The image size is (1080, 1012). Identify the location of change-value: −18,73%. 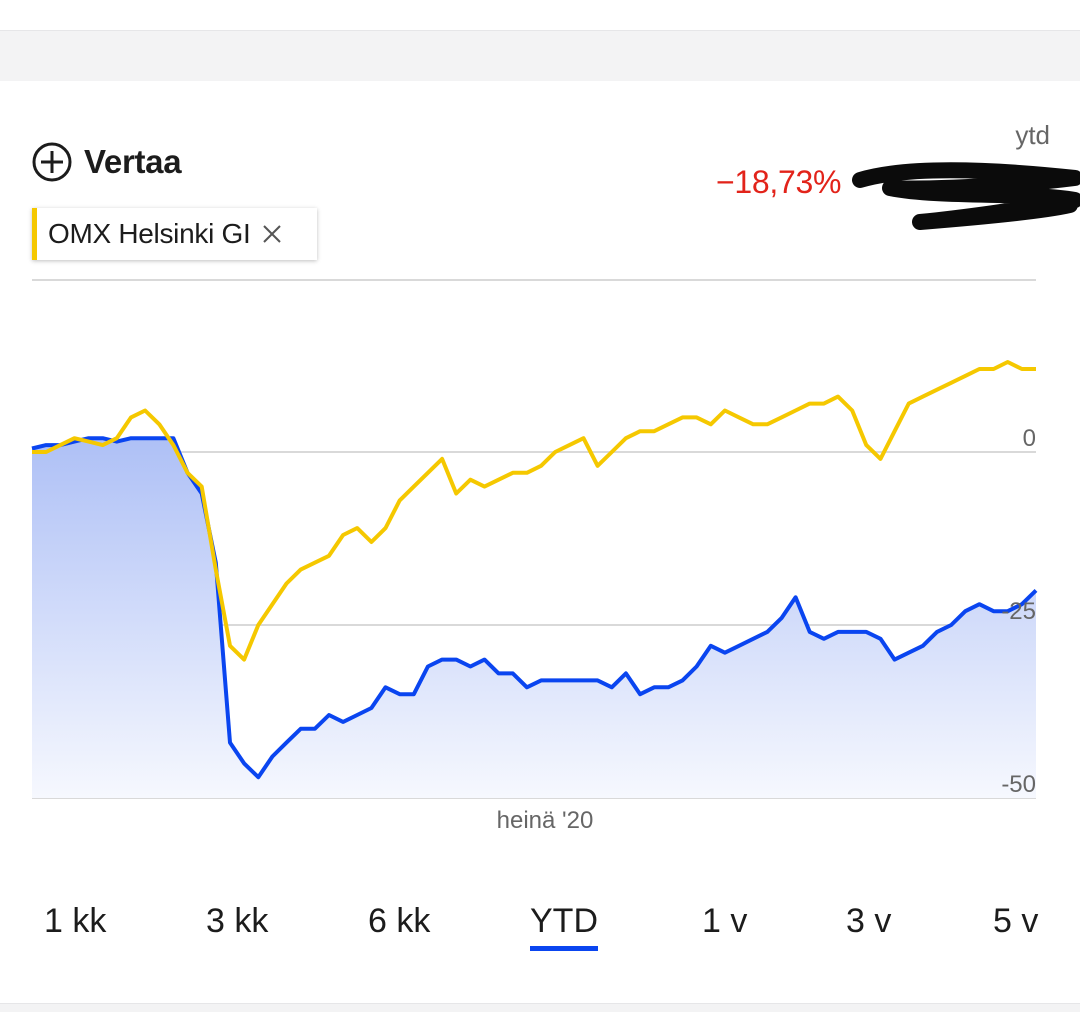
(779, 182).